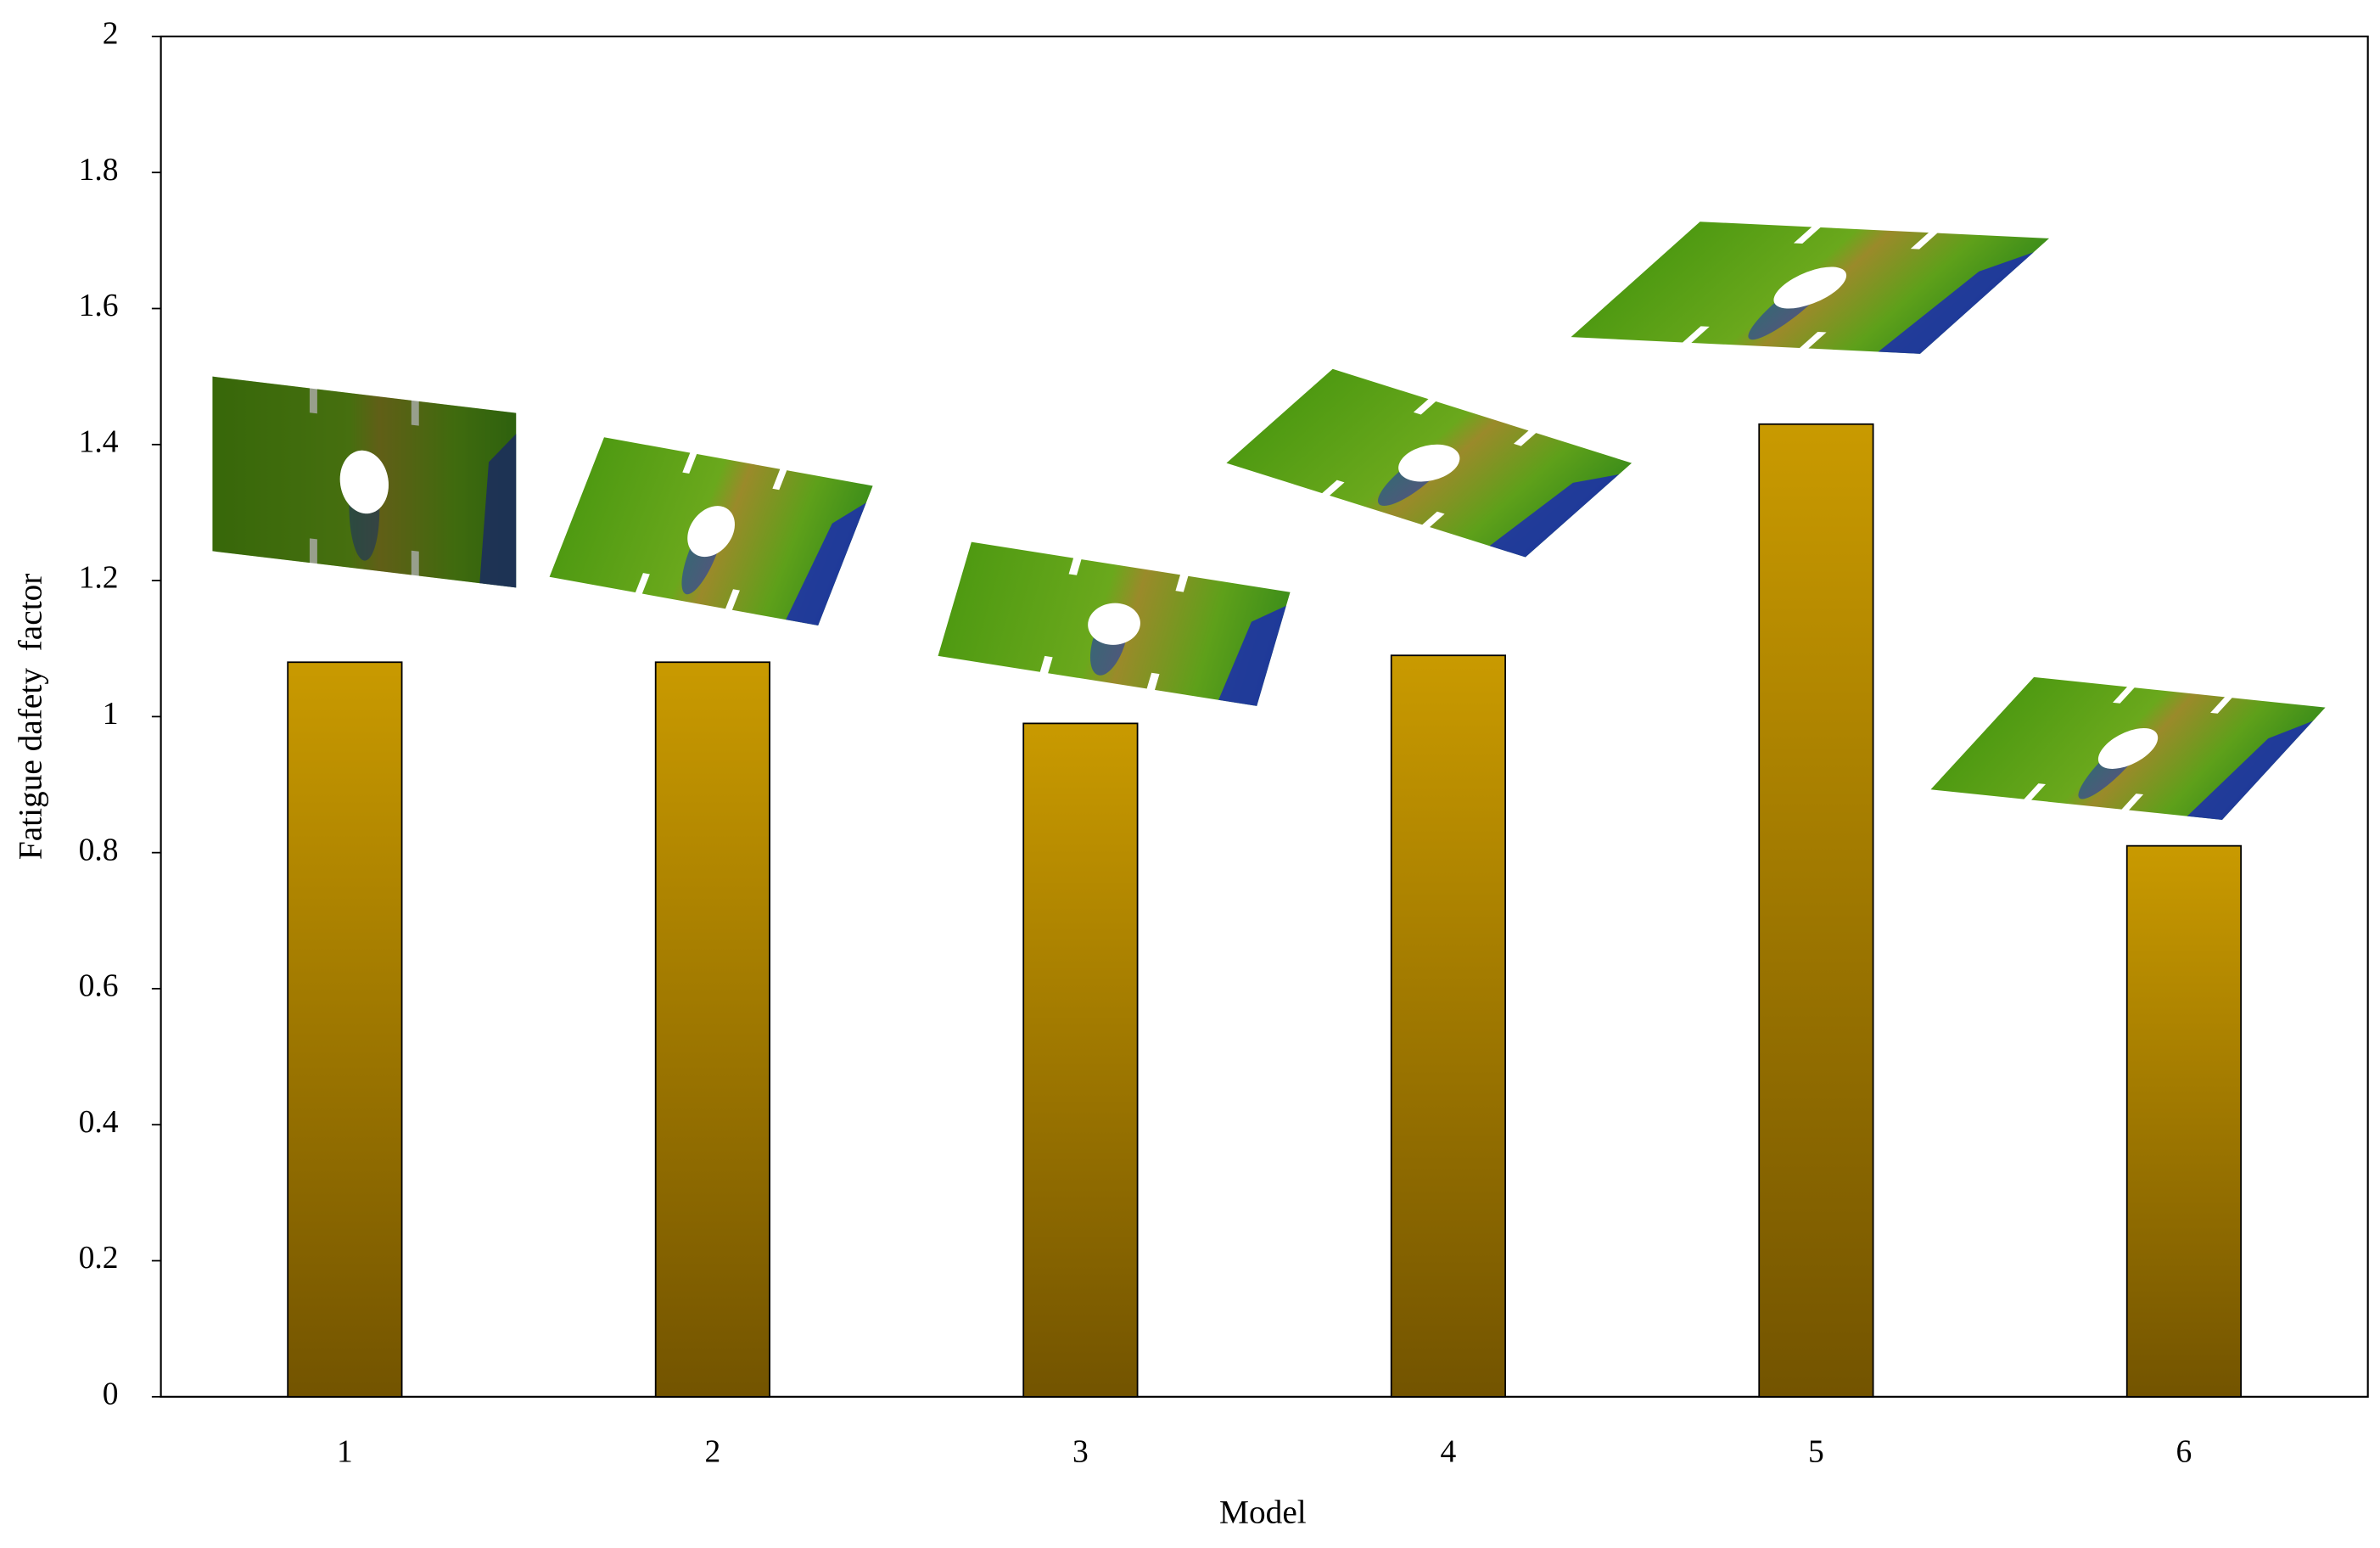  What do you see at coordinates (111, 34) in the screenshot?
I see `y-tick-label: 2` at bounding box center [111, 34].